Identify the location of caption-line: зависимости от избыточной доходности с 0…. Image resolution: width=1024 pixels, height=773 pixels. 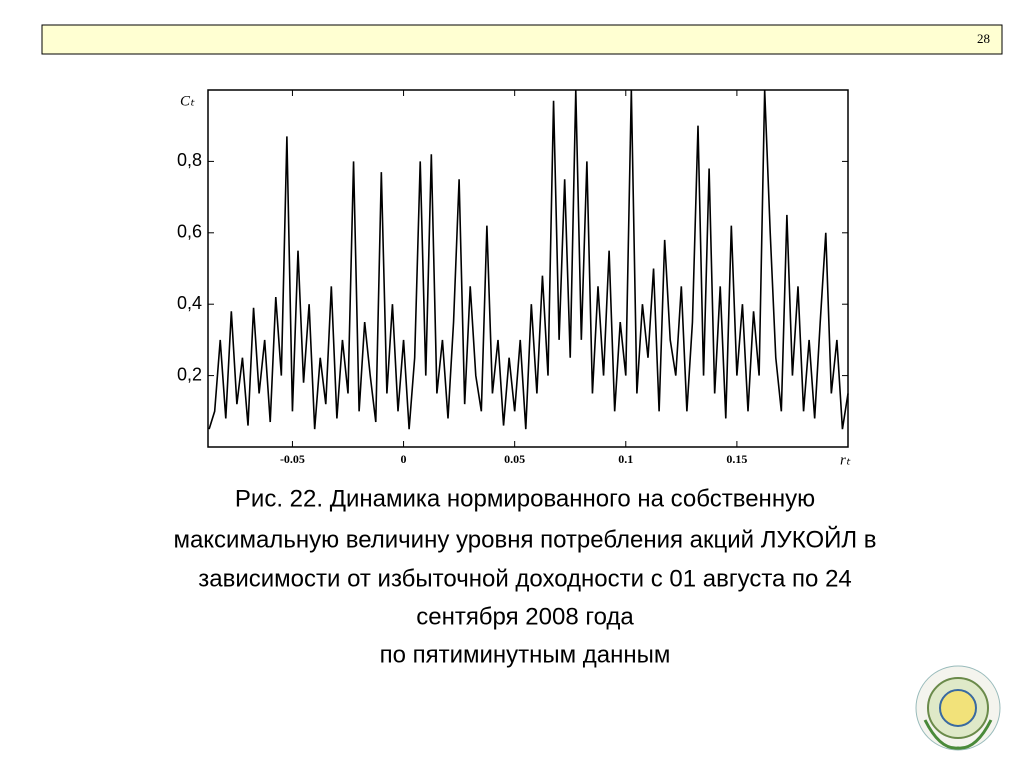
(525, 578).